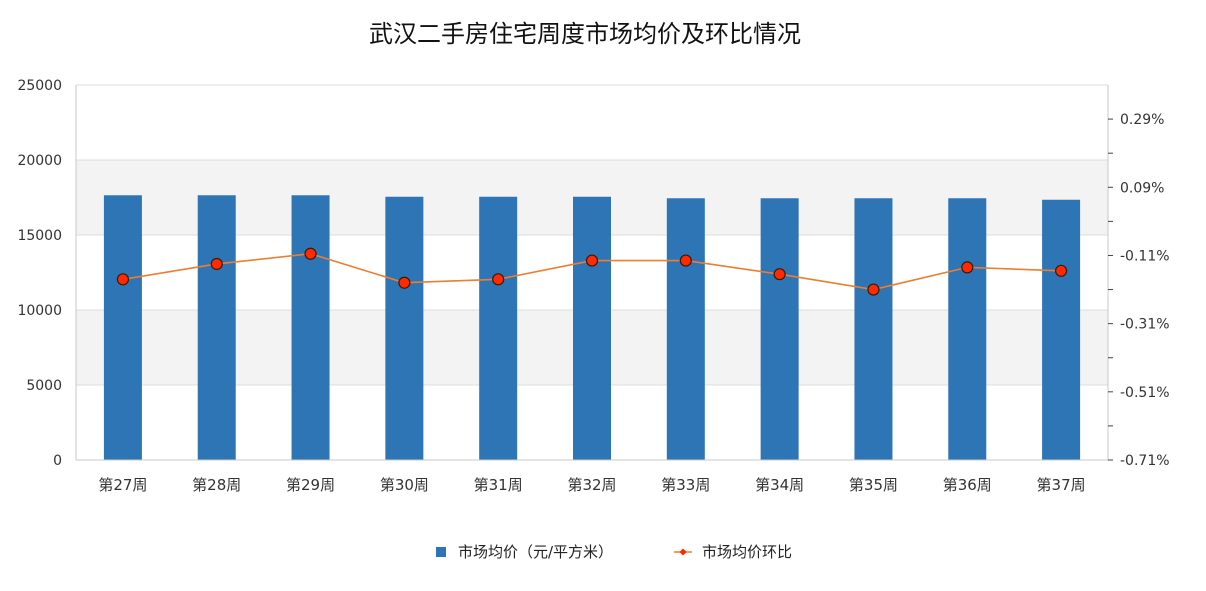 This screenshot has height=591, width=1206. I want to click on left-tick-label: 15000, so click(39, 236).